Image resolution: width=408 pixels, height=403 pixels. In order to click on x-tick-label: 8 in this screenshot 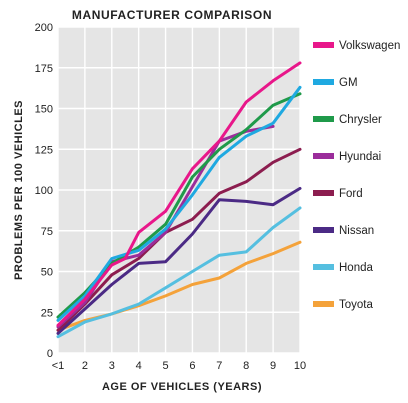, I will do `click(246, 366)`.